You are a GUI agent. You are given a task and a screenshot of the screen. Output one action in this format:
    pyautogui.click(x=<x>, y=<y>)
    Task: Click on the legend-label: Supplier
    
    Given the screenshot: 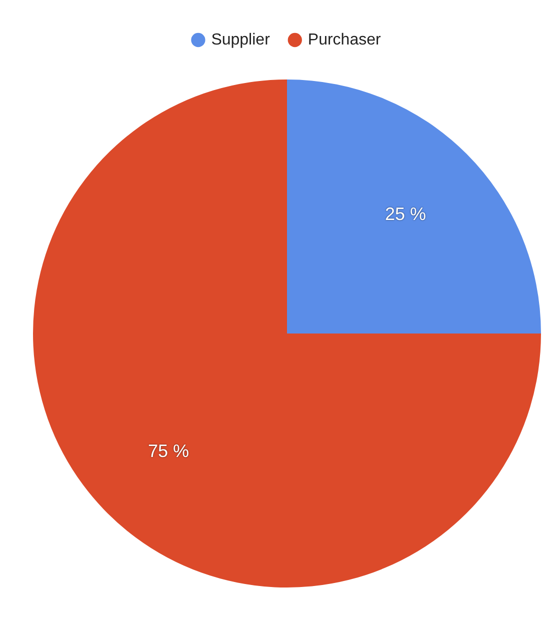 What is the action you would take?
    pyautogui.click(x=241, y=39)
    